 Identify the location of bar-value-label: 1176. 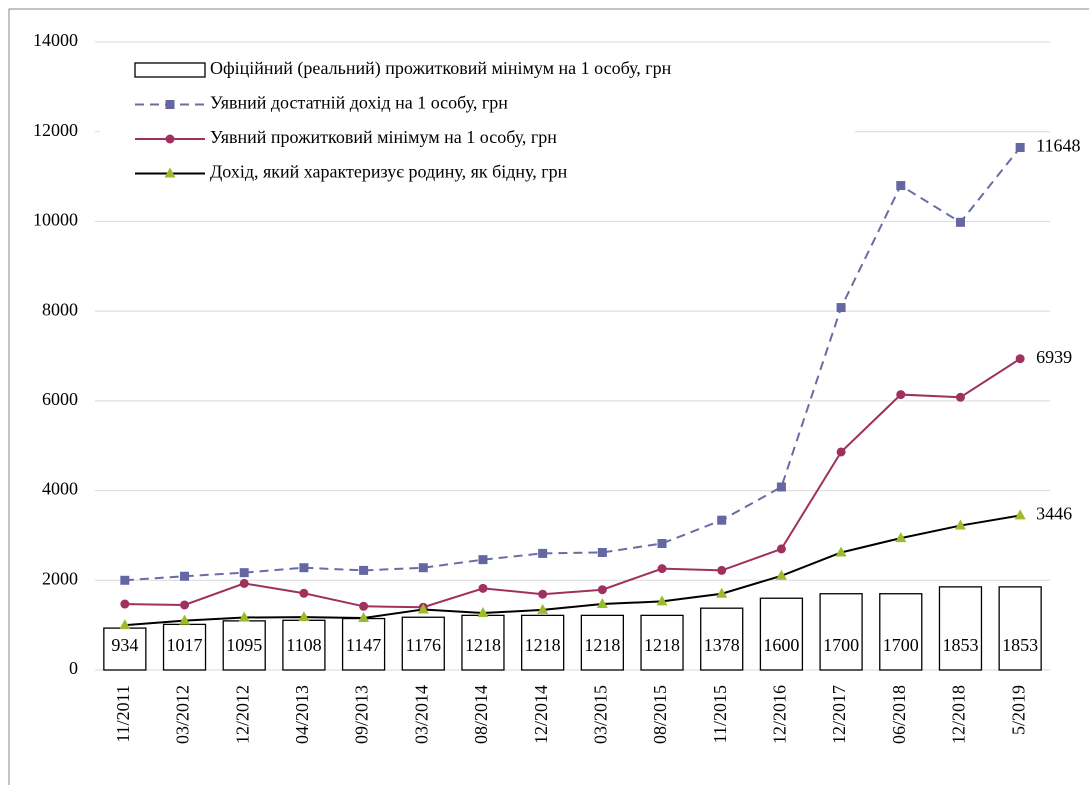
(423, 645).